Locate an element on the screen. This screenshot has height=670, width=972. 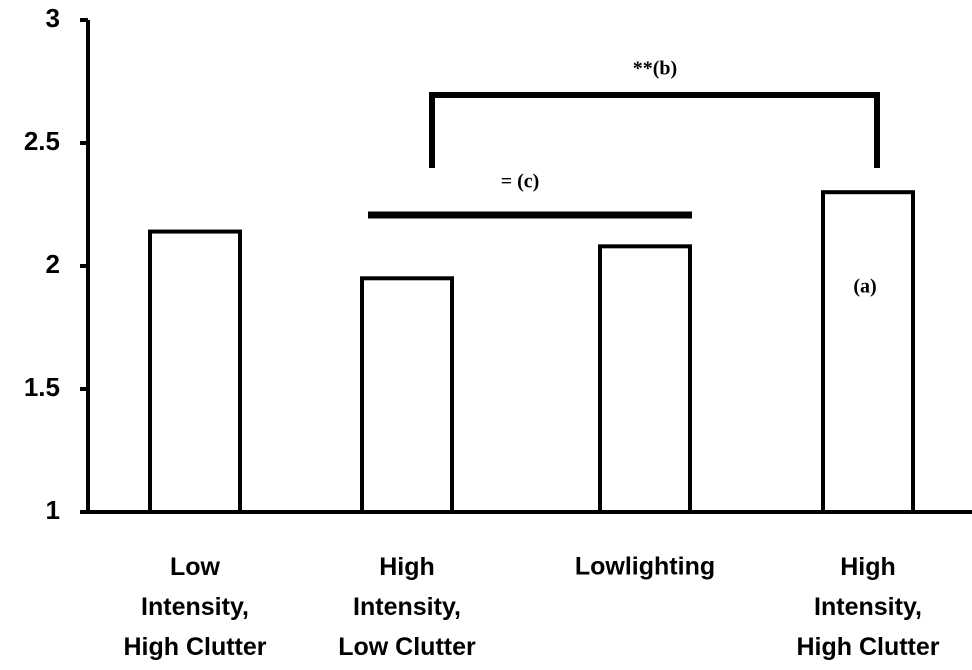
x-tick-label: High Intensity, Low Clutter is located at coordinates (407, 607).